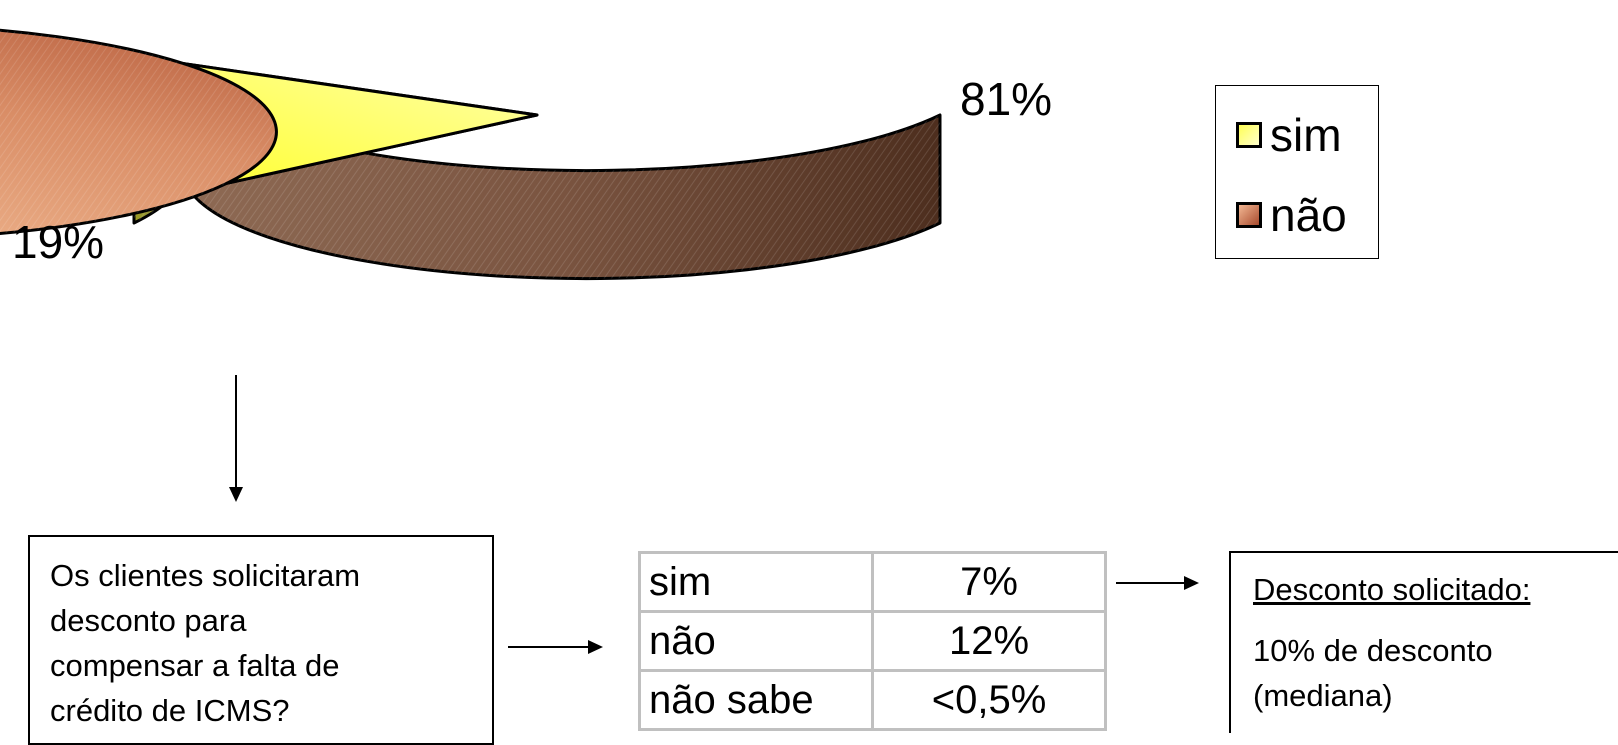  I want to click on answer-table: sim 7% não 12% não sabe <0,5%, so click(872, 641).